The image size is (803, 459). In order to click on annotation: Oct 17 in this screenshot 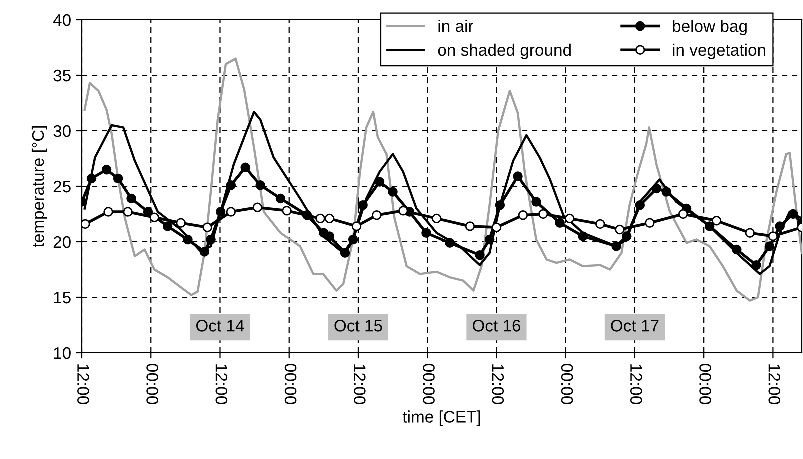, I will do `click(635, 326)`.